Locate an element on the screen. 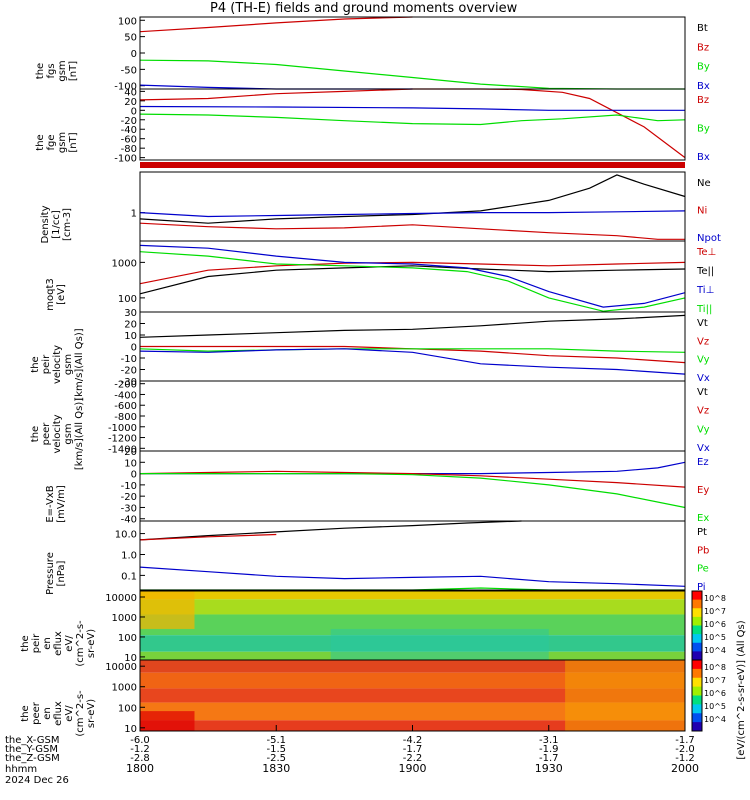 The image size is (750, 800). peir-spectrogram-ylabel-line: sr-eV) is located at coordinates (91, 643).